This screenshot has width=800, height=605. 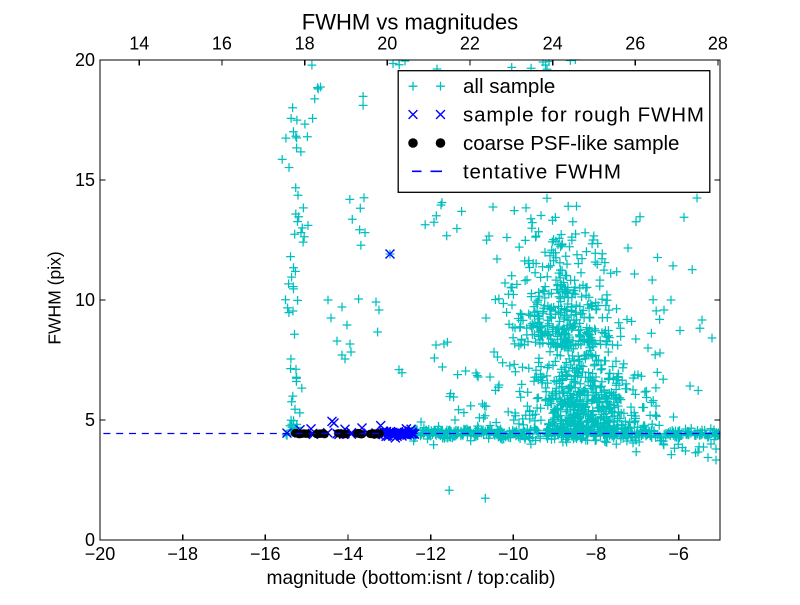 I want to click on svg-text: sample for rough FWHM, so click(x=583, y=115).